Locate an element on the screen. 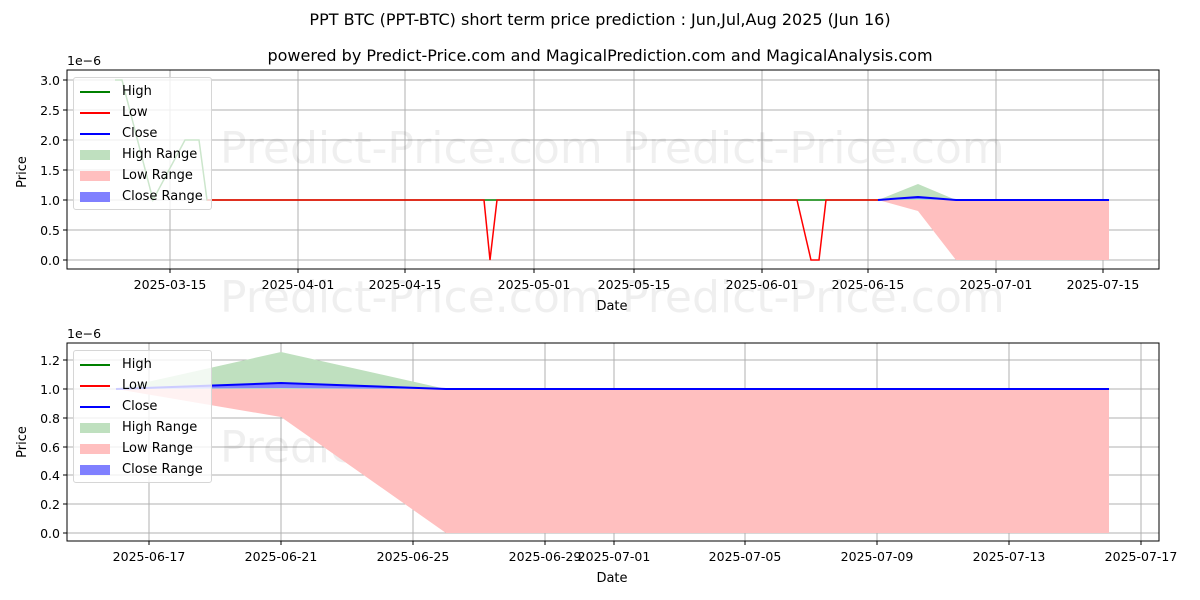 The height and width of the screenshot is (600, 1200). x-tick-label: 2025-06-25 is located at coordinates (413, 556).